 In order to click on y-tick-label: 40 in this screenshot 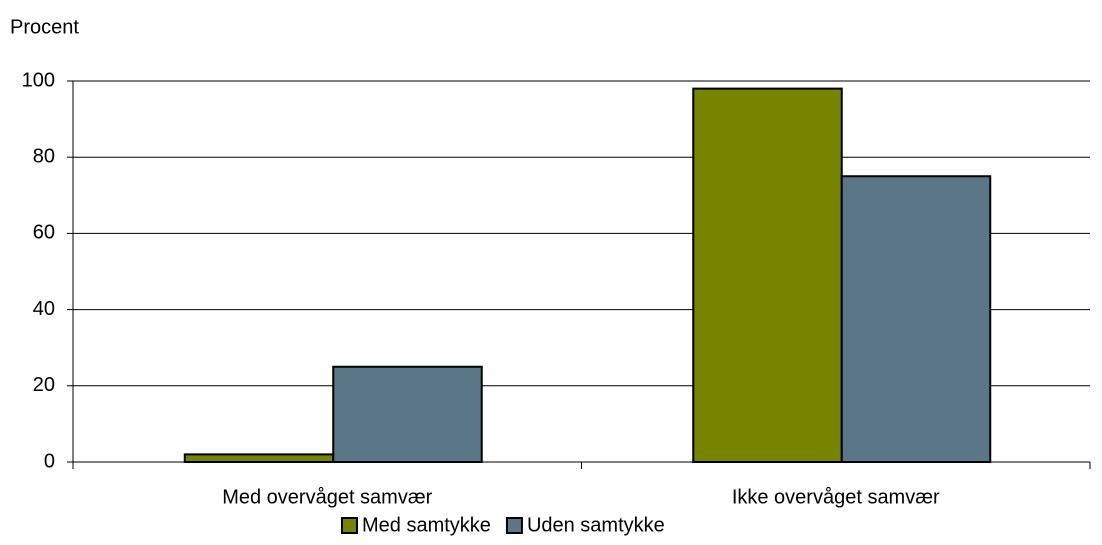, I will do `click(44, 309)`.